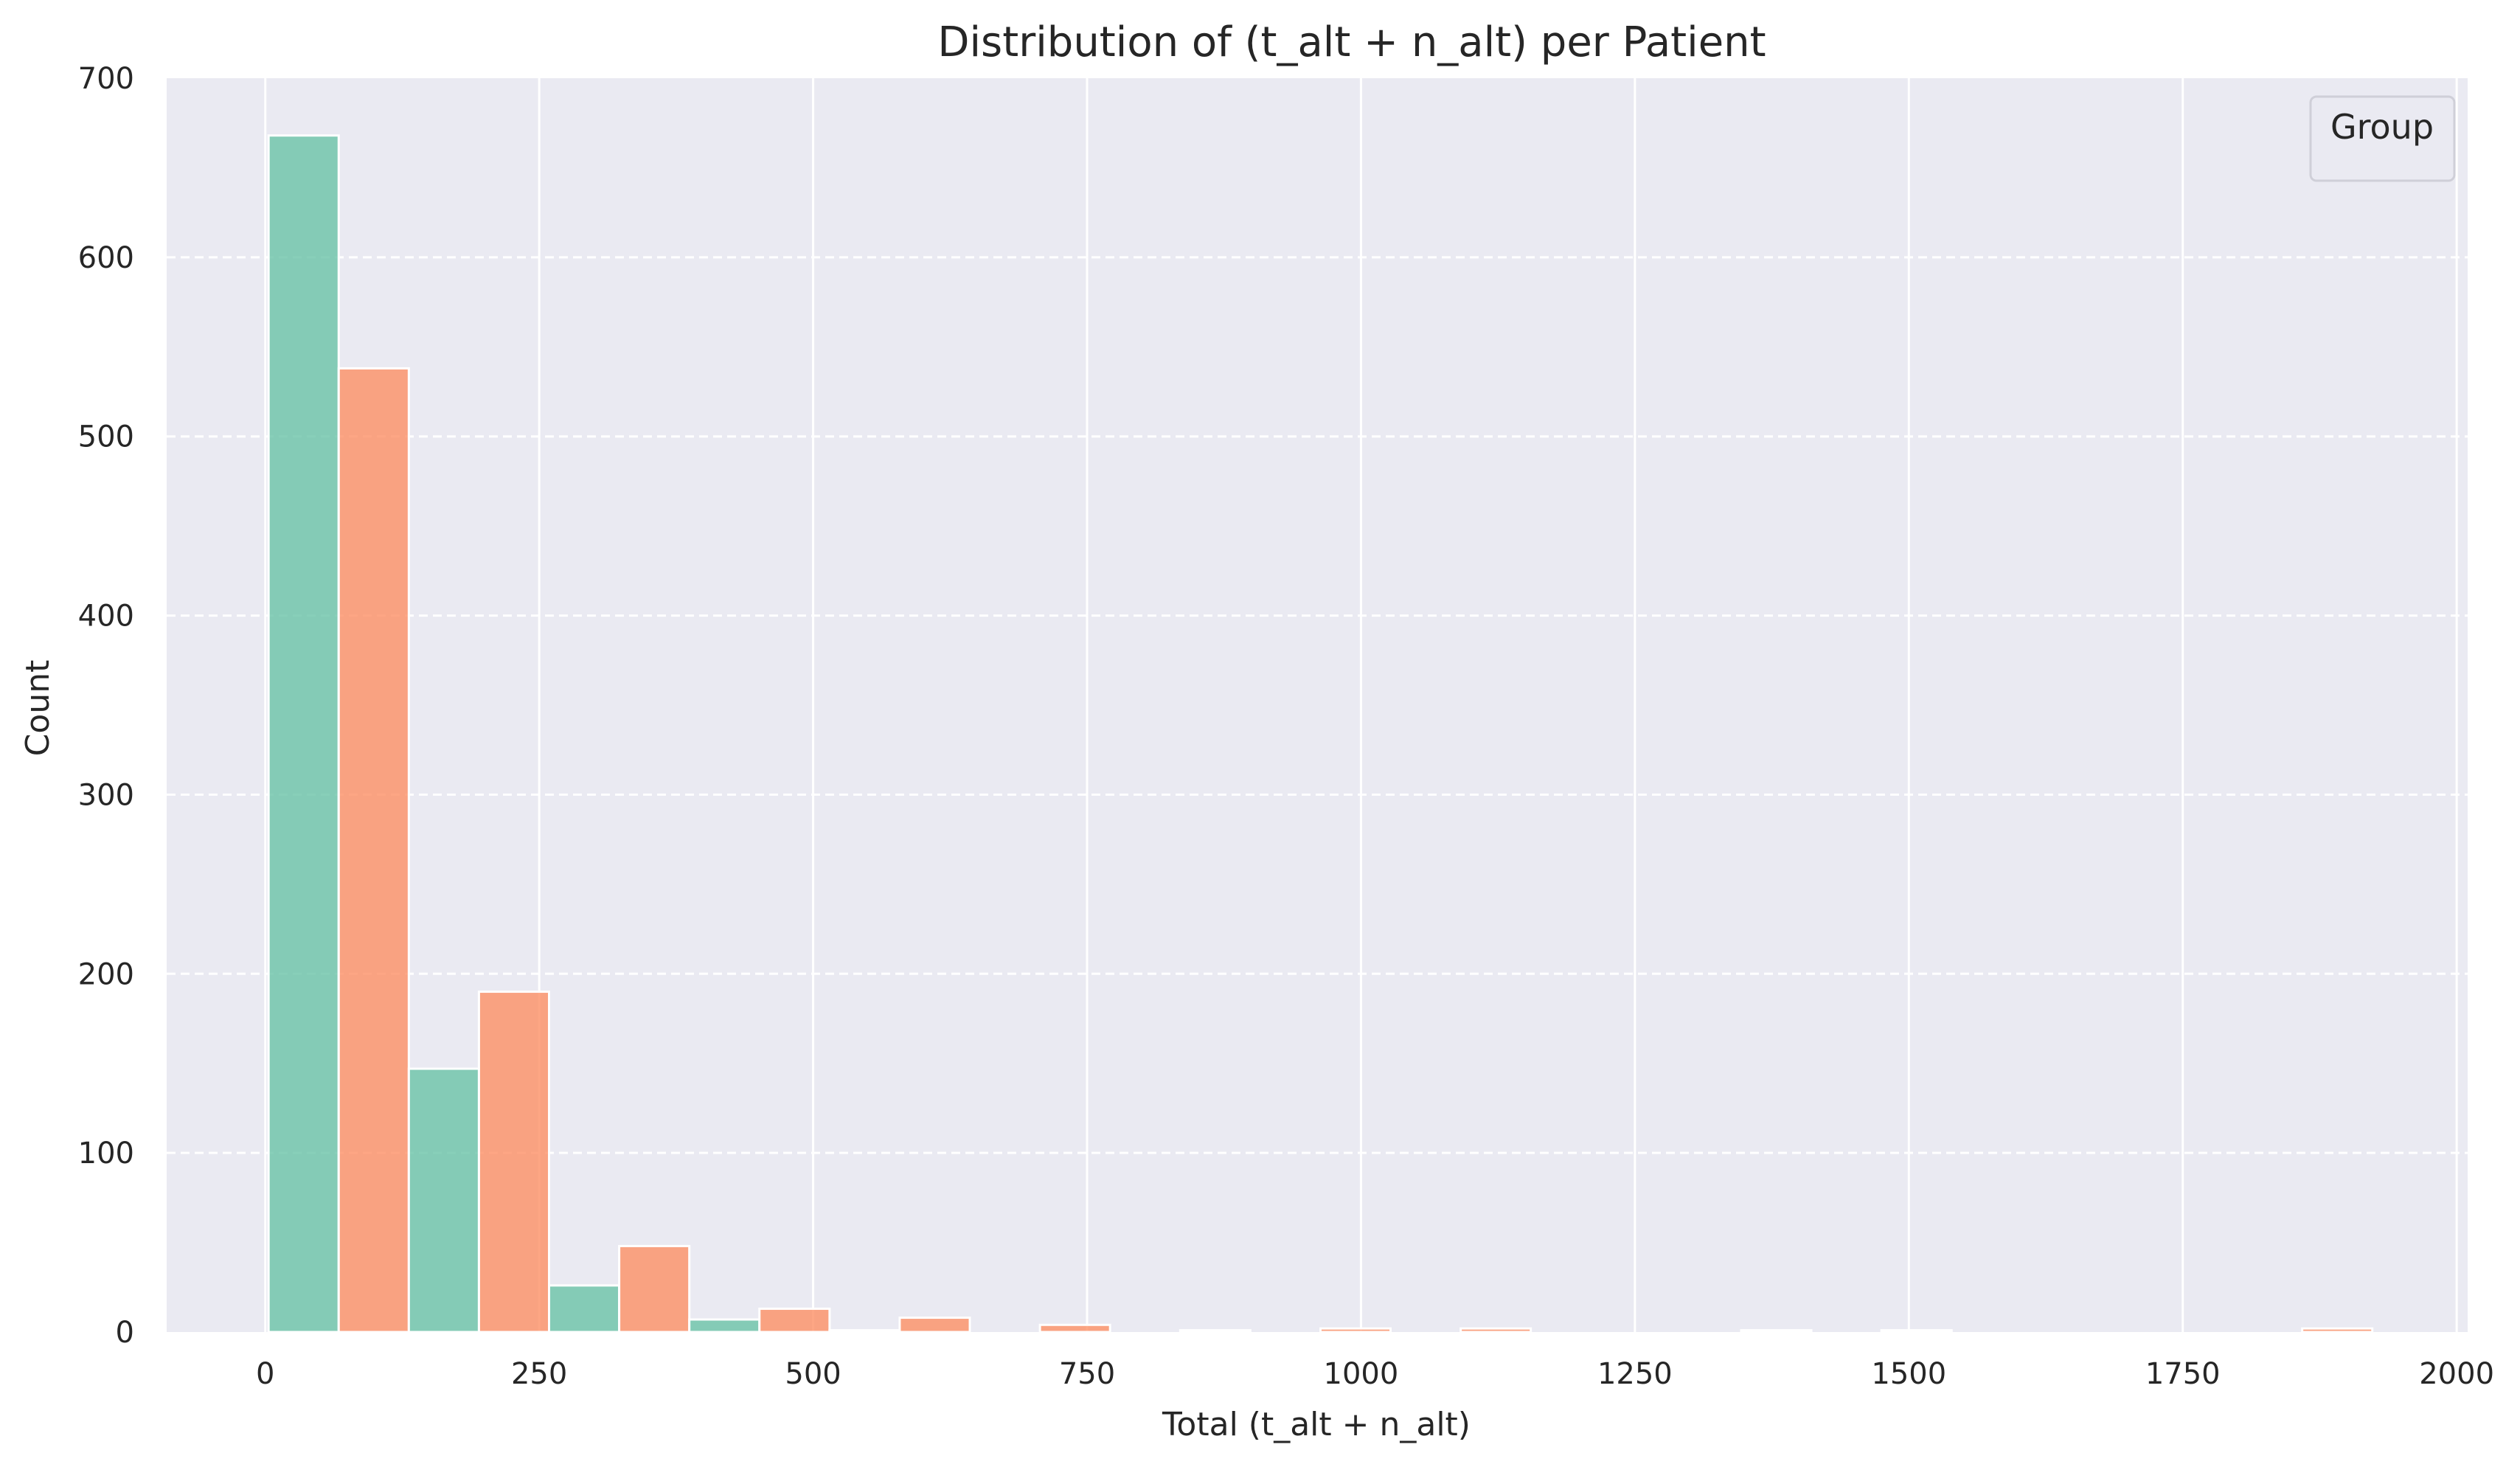  What do you see at coordinates (106, 974) in the screenshot?
I see `y-tick-label: 200` at bounding box center [106, 974].